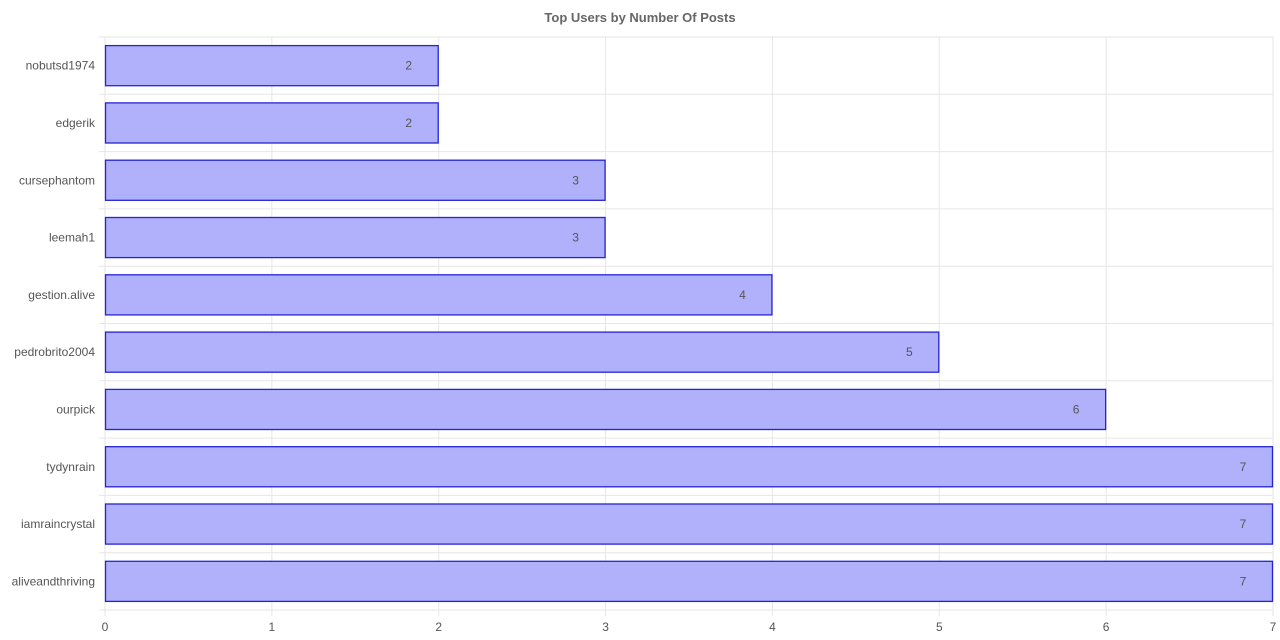 This screenshot has height=640, width=1280. What do you see at coordinates (1243, 581) in the screenshot?
I see `value-label-9: 7` at bounding box center [1243, 581].